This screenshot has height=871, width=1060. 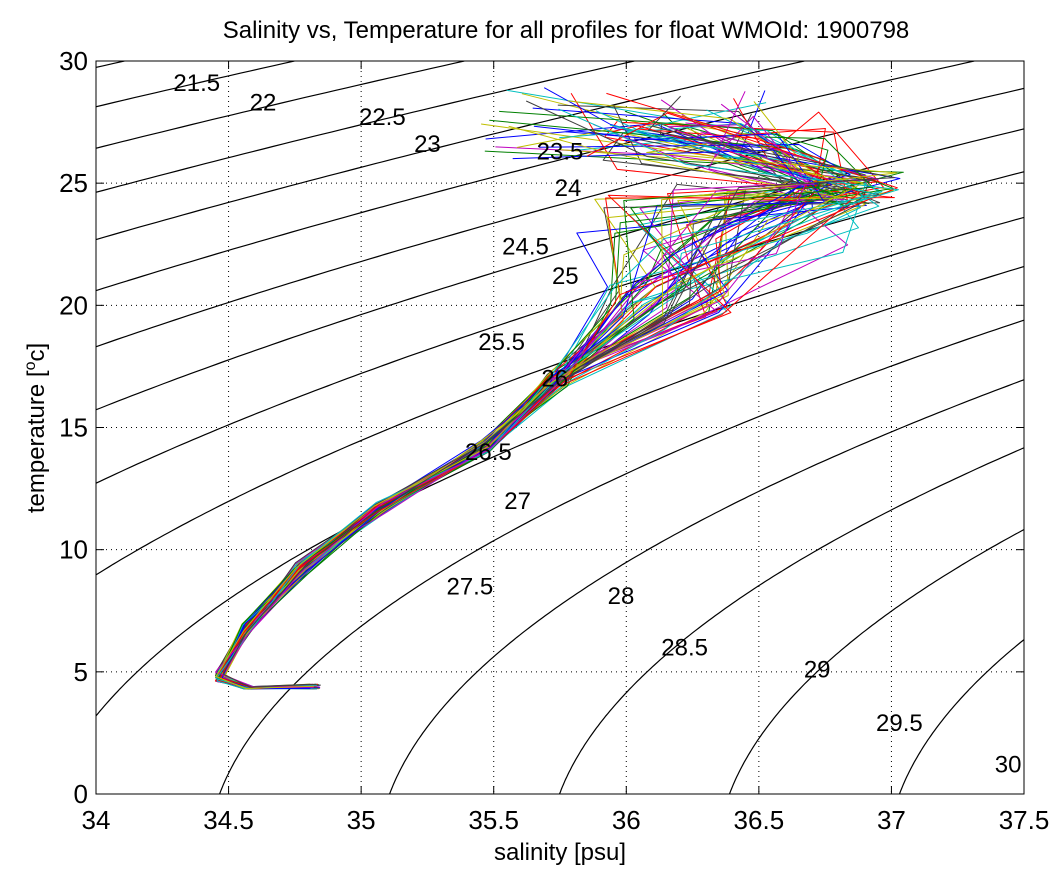 I want to click on contour-label: 24, so click(x=568, y=188).